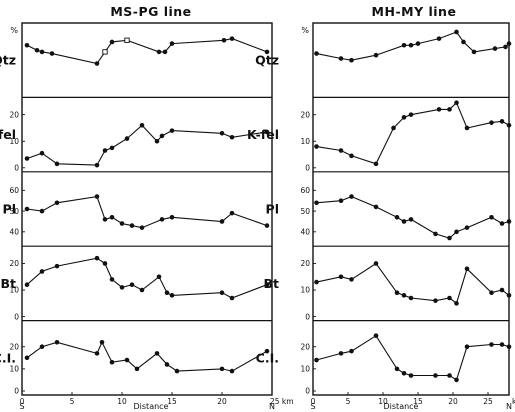 The image size is (515, 412). What do you see at coordinates (136, 358) in the screenshot?
I see `panel-c-i: C.I. 0 10 20` at bounding box center [136, 358].